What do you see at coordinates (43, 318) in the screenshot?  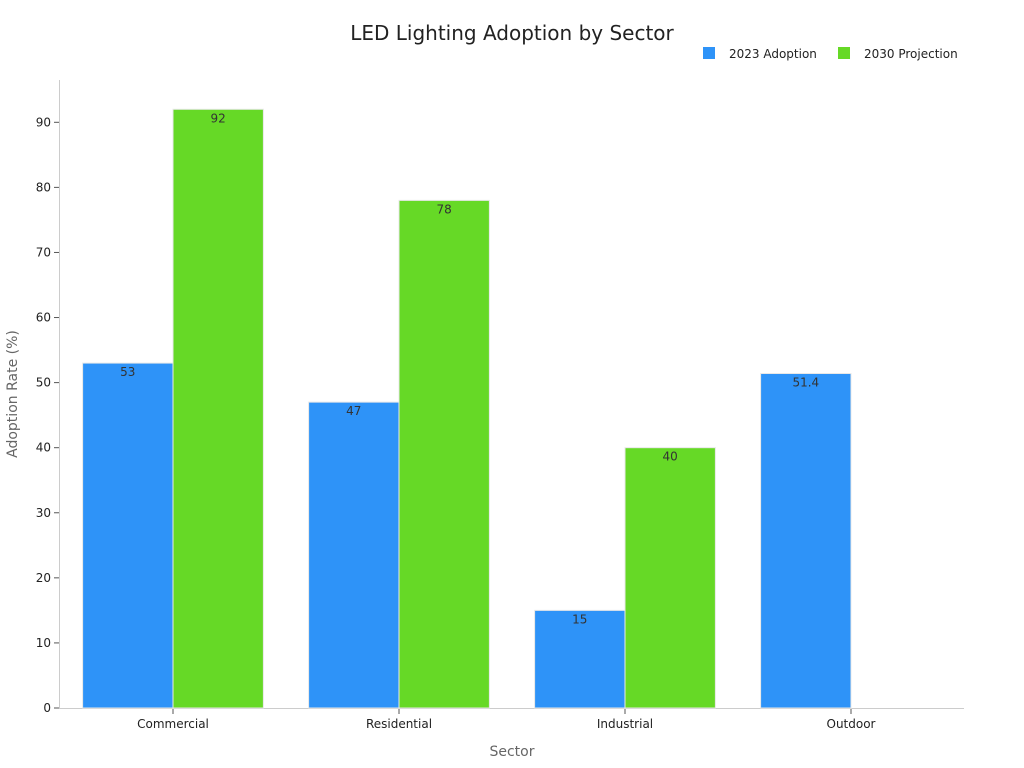 I see `y-tick-label: 60` at bounding box center [43, 318].